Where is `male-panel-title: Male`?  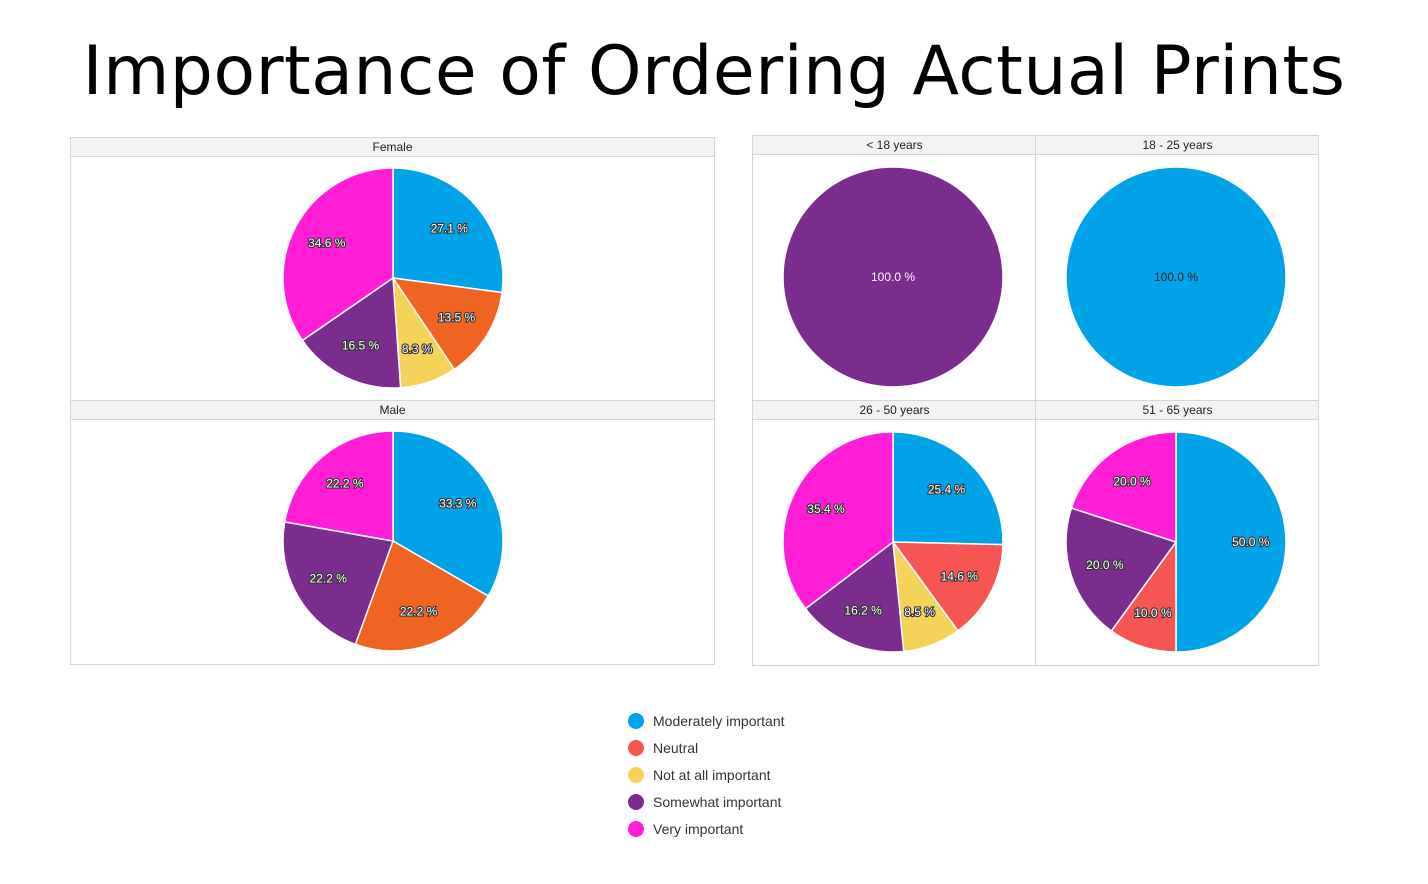
male-panel-title: Male is located at coordinates (392, 410).